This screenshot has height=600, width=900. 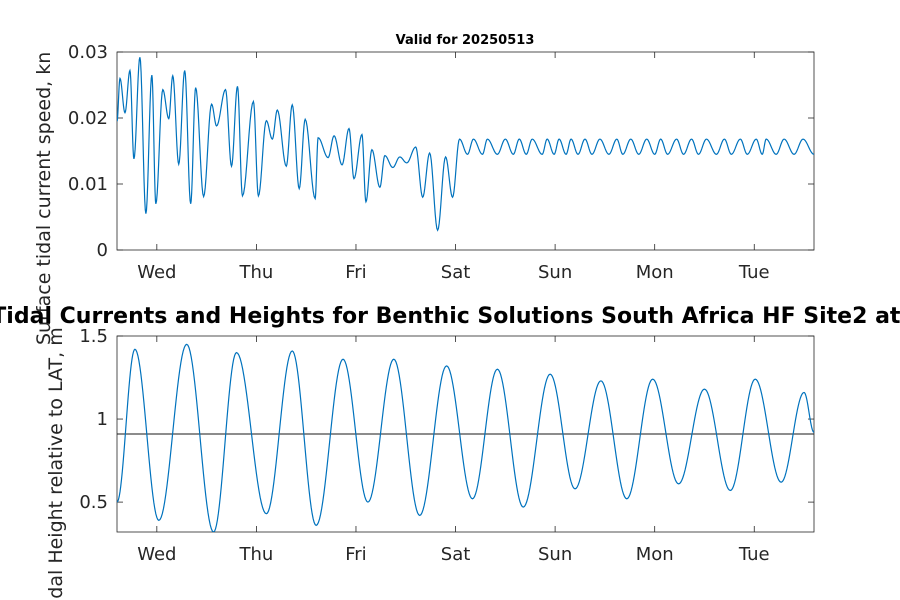 I want to click on tidal-height-x-tick-label: Sat, so click(x=456, y=554).